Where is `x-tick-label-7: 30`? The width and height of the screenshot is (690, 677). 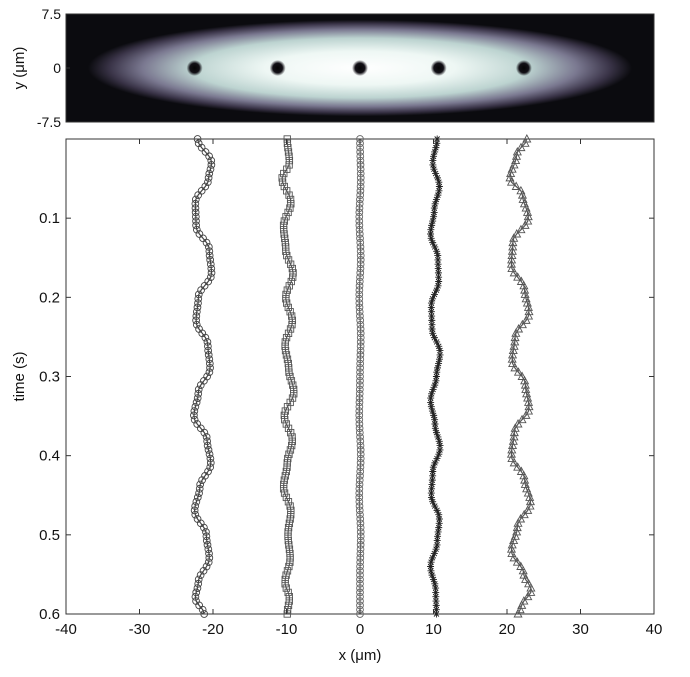
x-tick-label-7: 30 is located at coordinates (580, 629).